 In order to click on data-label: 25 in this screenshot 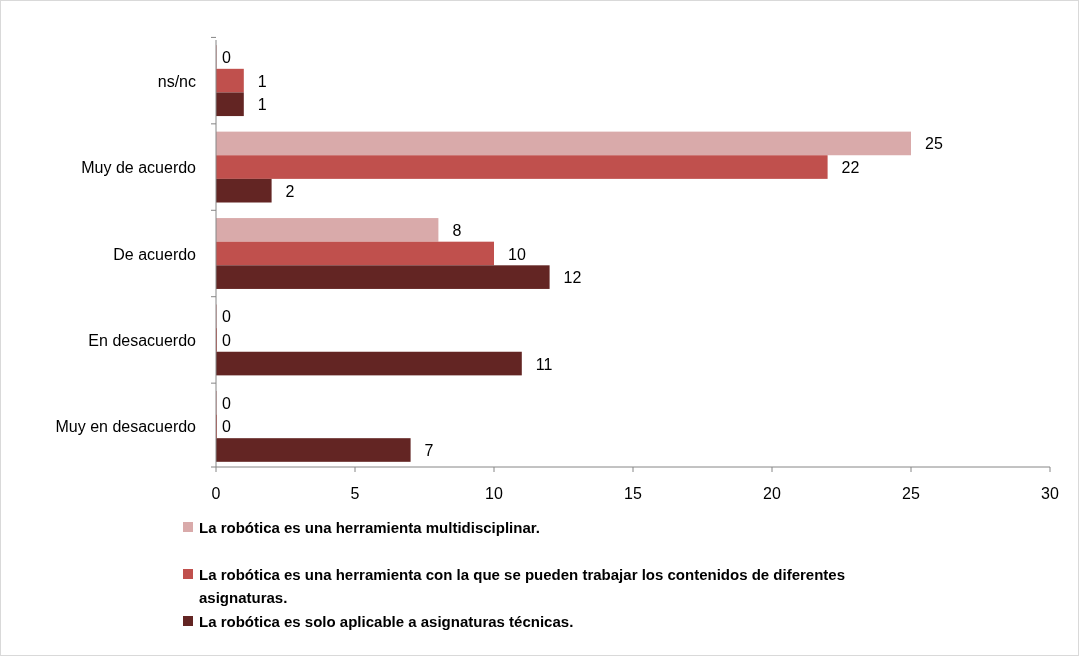, I will do `click(934, 144)`.